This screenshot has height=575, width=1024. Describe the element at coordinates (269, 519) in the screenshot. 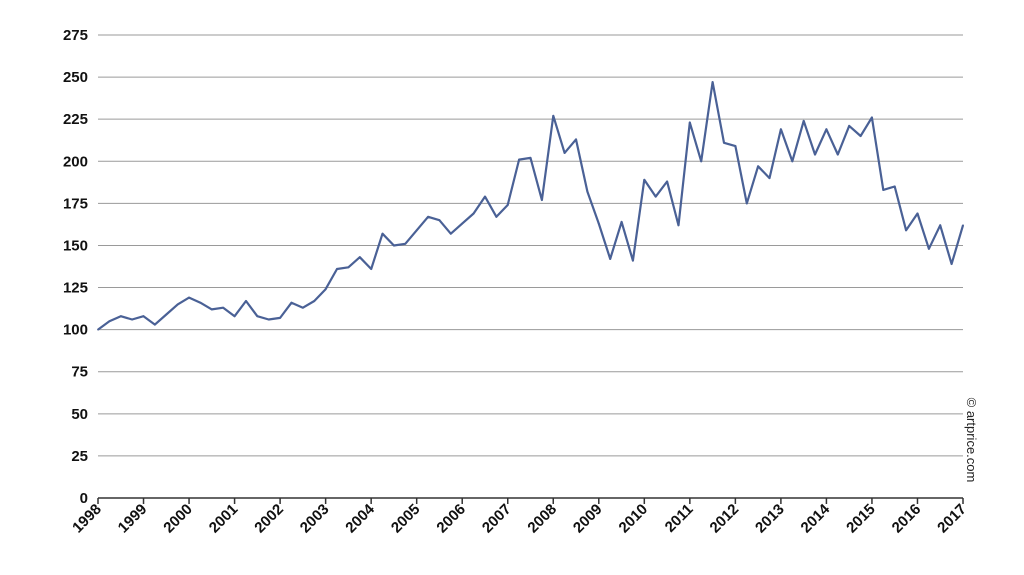

I see `x-tick-label: 2002` at that location.